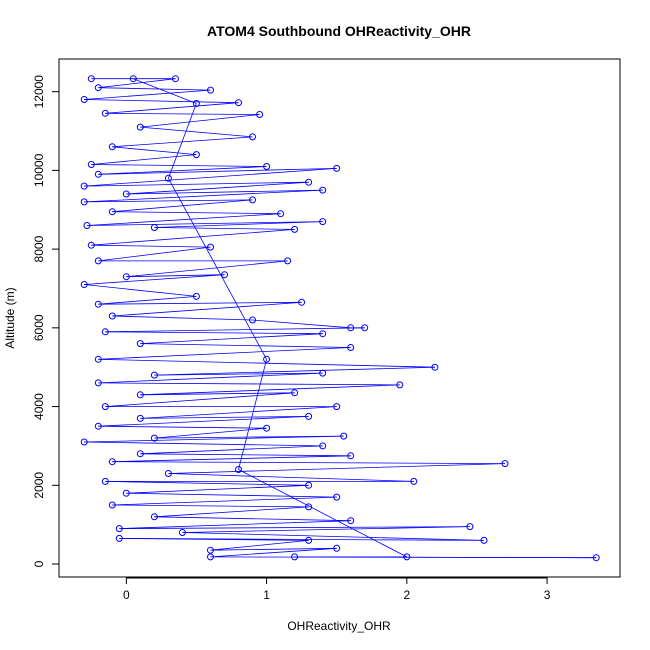  I want to click on y-tick-label: 2000, so click(39, 485).